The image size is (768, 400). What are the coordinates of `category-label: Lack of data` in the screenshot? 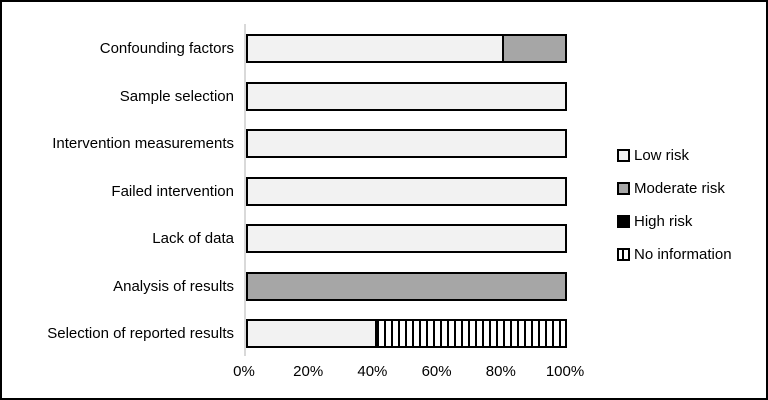 It's located at (193, 238).